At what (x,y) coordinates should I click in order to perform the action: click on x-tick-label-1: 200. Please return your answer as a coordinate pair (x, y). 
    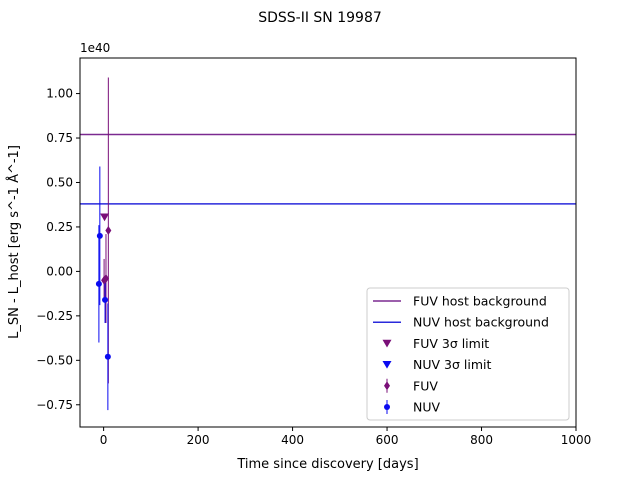
    Looking at the image, I should click on (198, 440).